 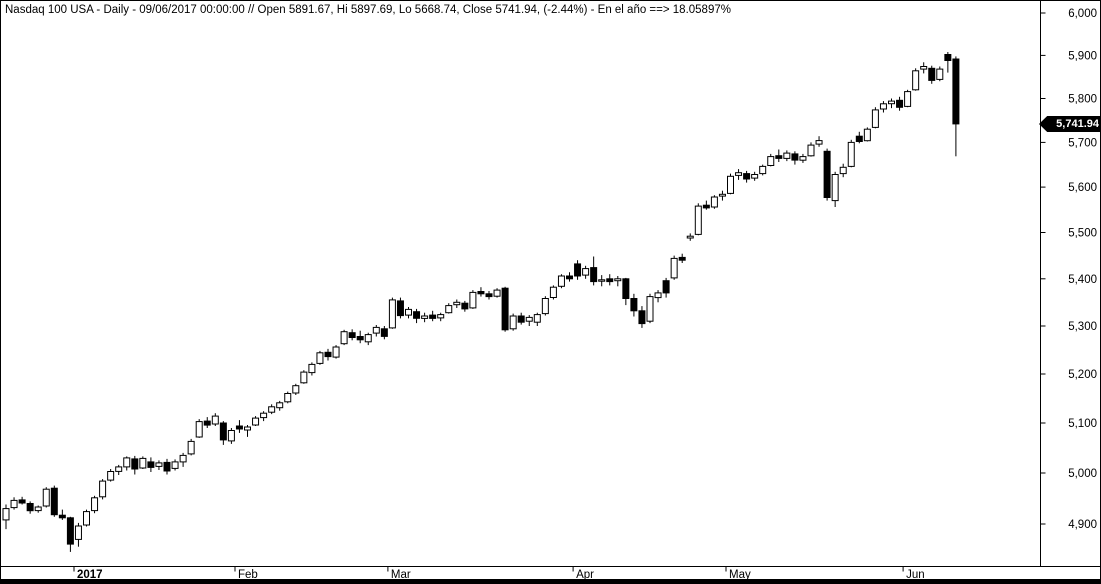 I want to click on last-price-value: 5,741.94, so click(x=1077, y=124).